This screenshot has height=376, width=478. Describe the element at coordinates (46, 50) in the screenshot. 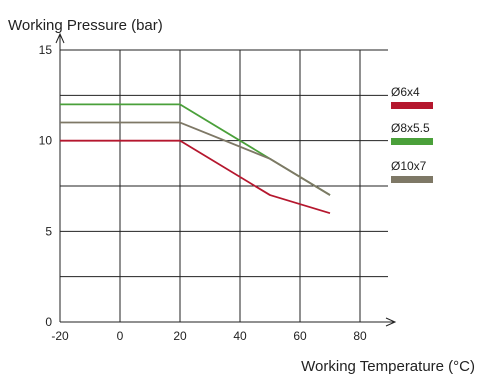

I see `y-tick-label: 15` at that location.